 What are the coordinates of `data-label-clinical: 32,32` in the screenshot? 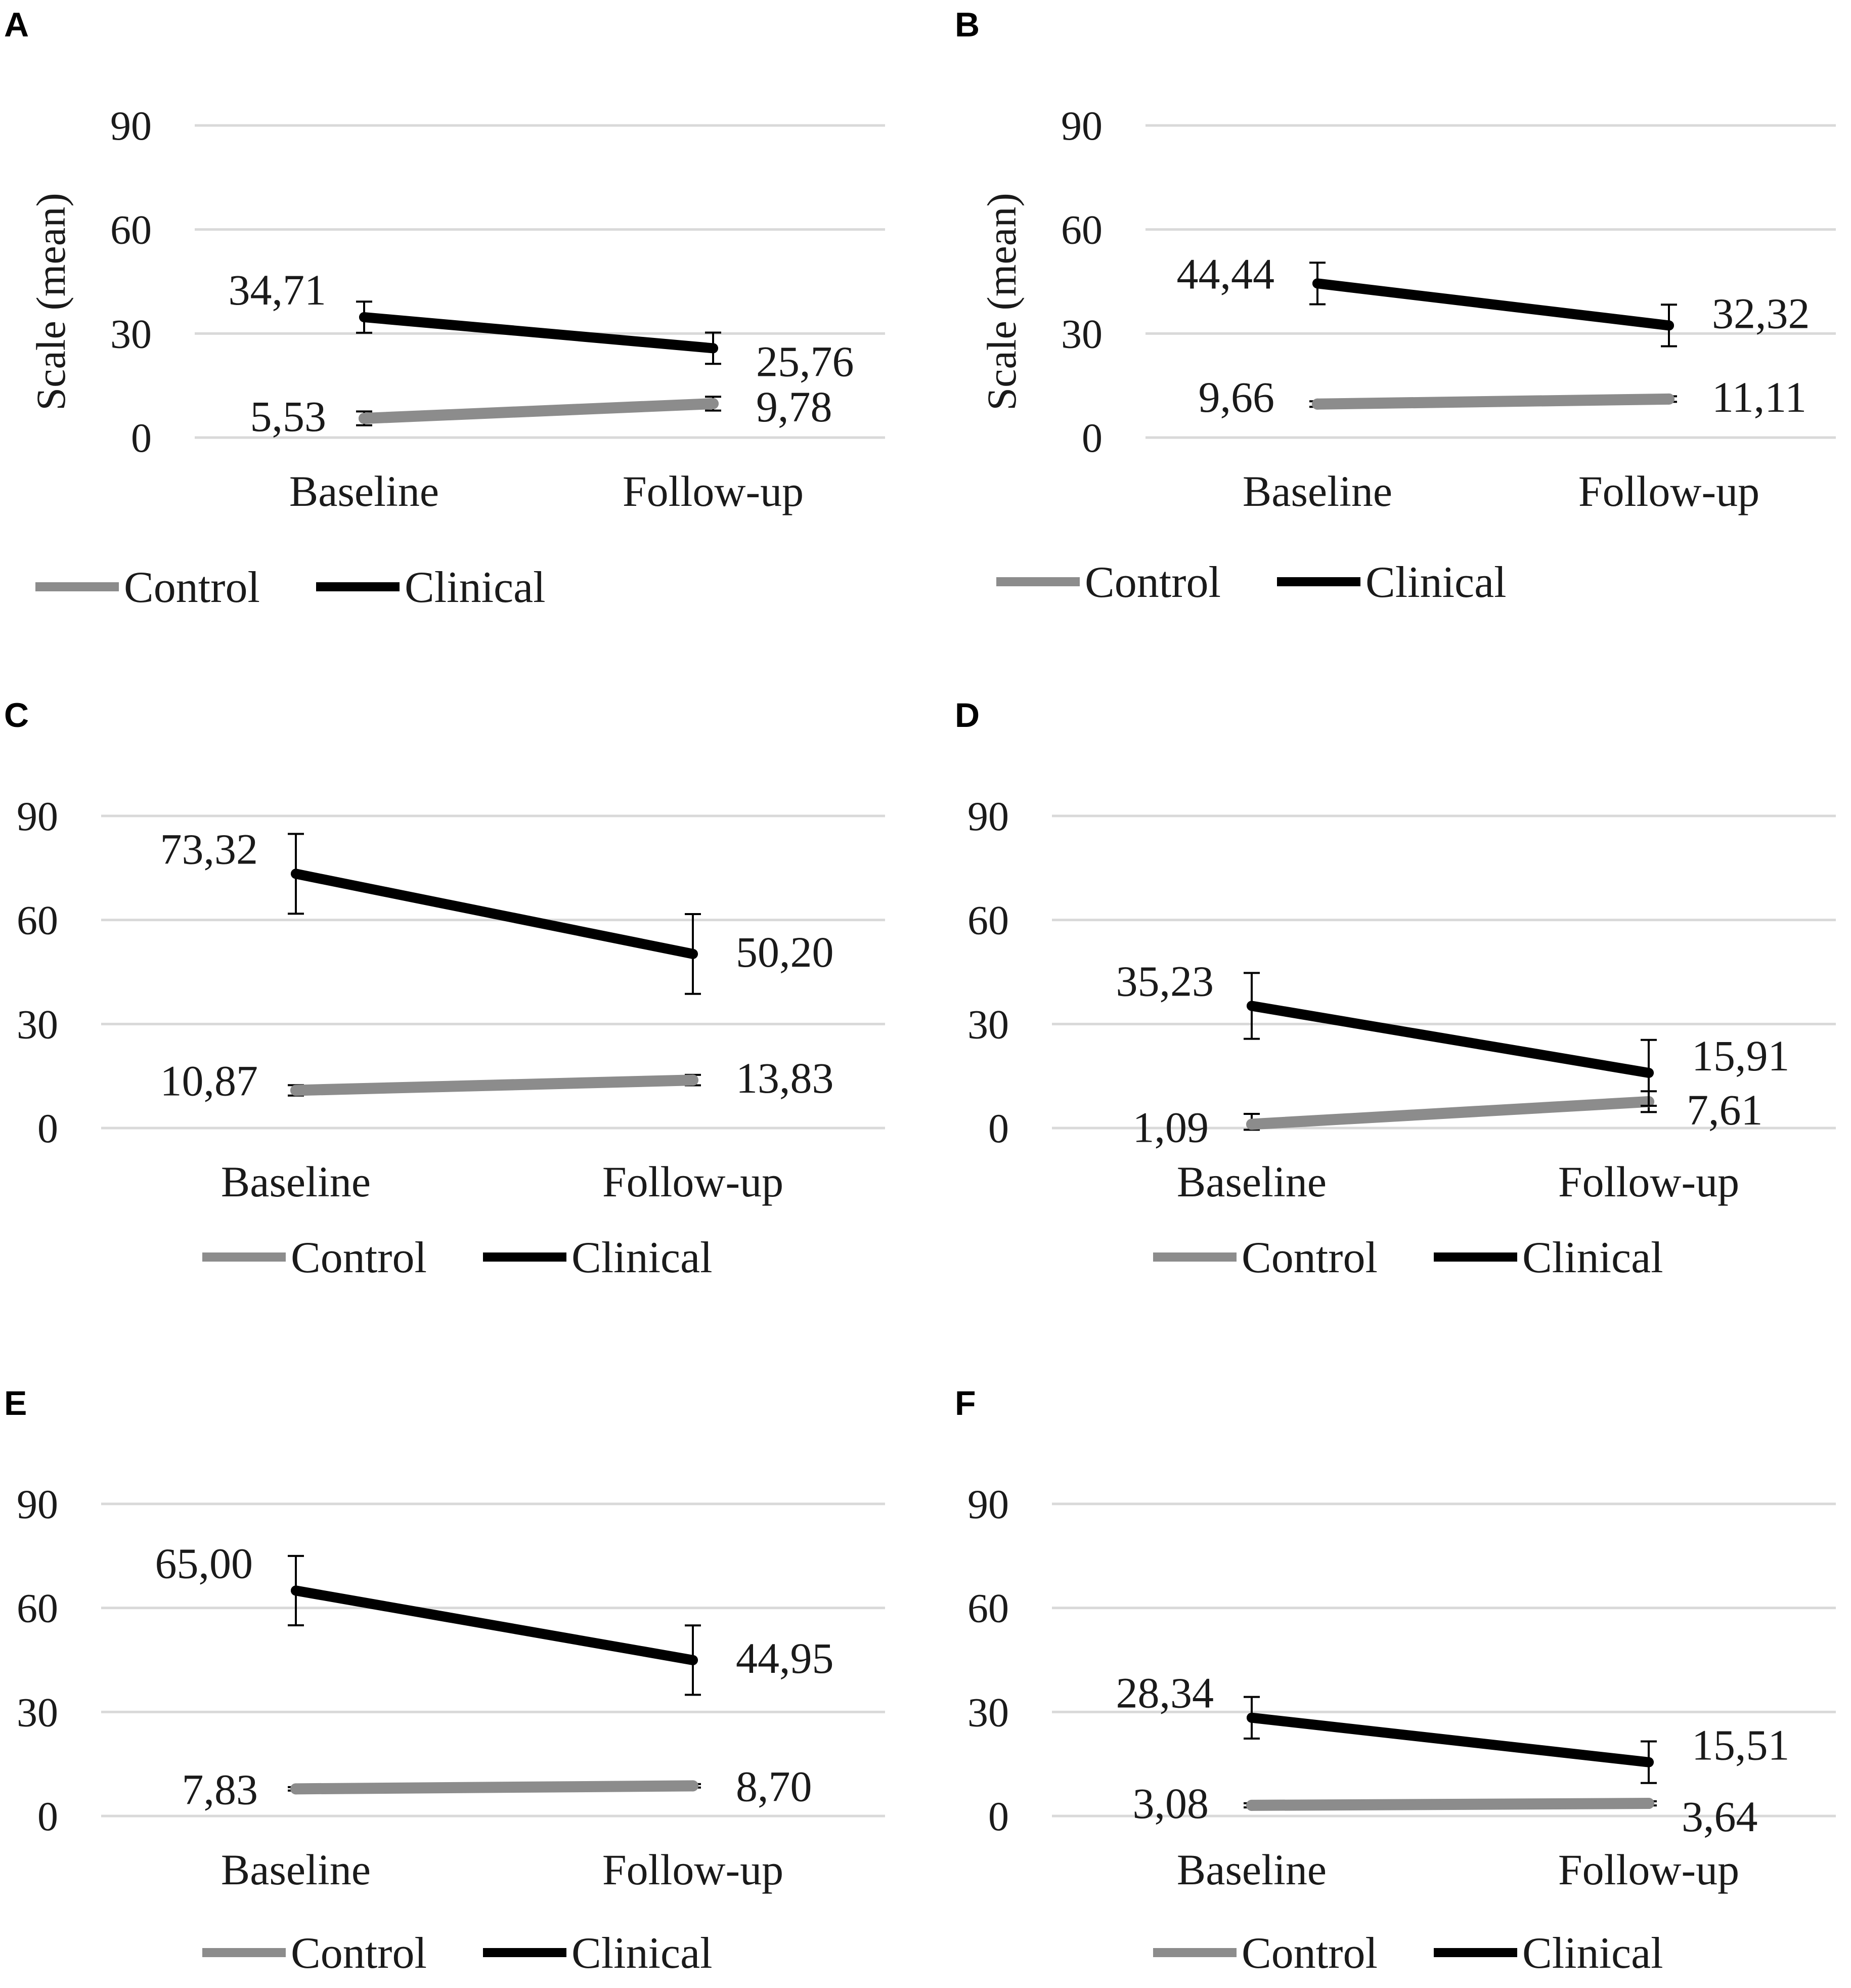 It's located at (1761, 313).